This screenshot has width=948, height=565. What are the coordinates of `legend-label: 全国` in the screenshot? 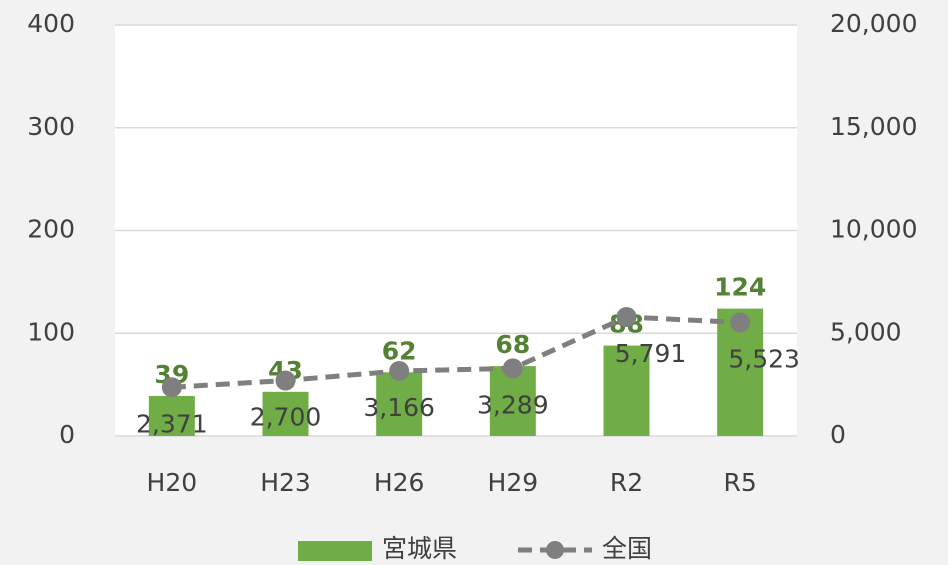 It's located at (627, 548).